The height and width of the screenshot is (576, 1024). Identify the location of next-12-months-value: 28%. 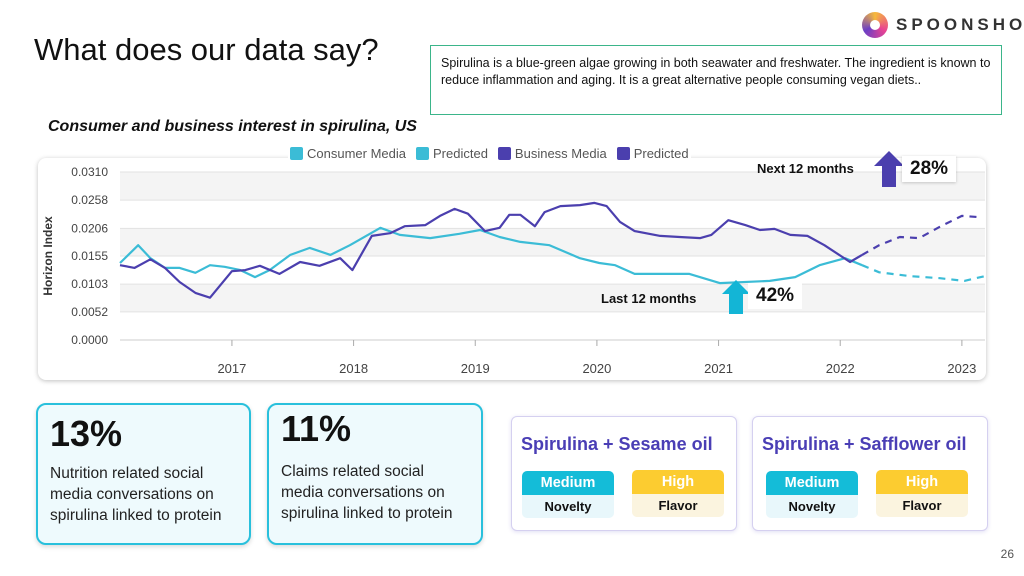
(929, 169).